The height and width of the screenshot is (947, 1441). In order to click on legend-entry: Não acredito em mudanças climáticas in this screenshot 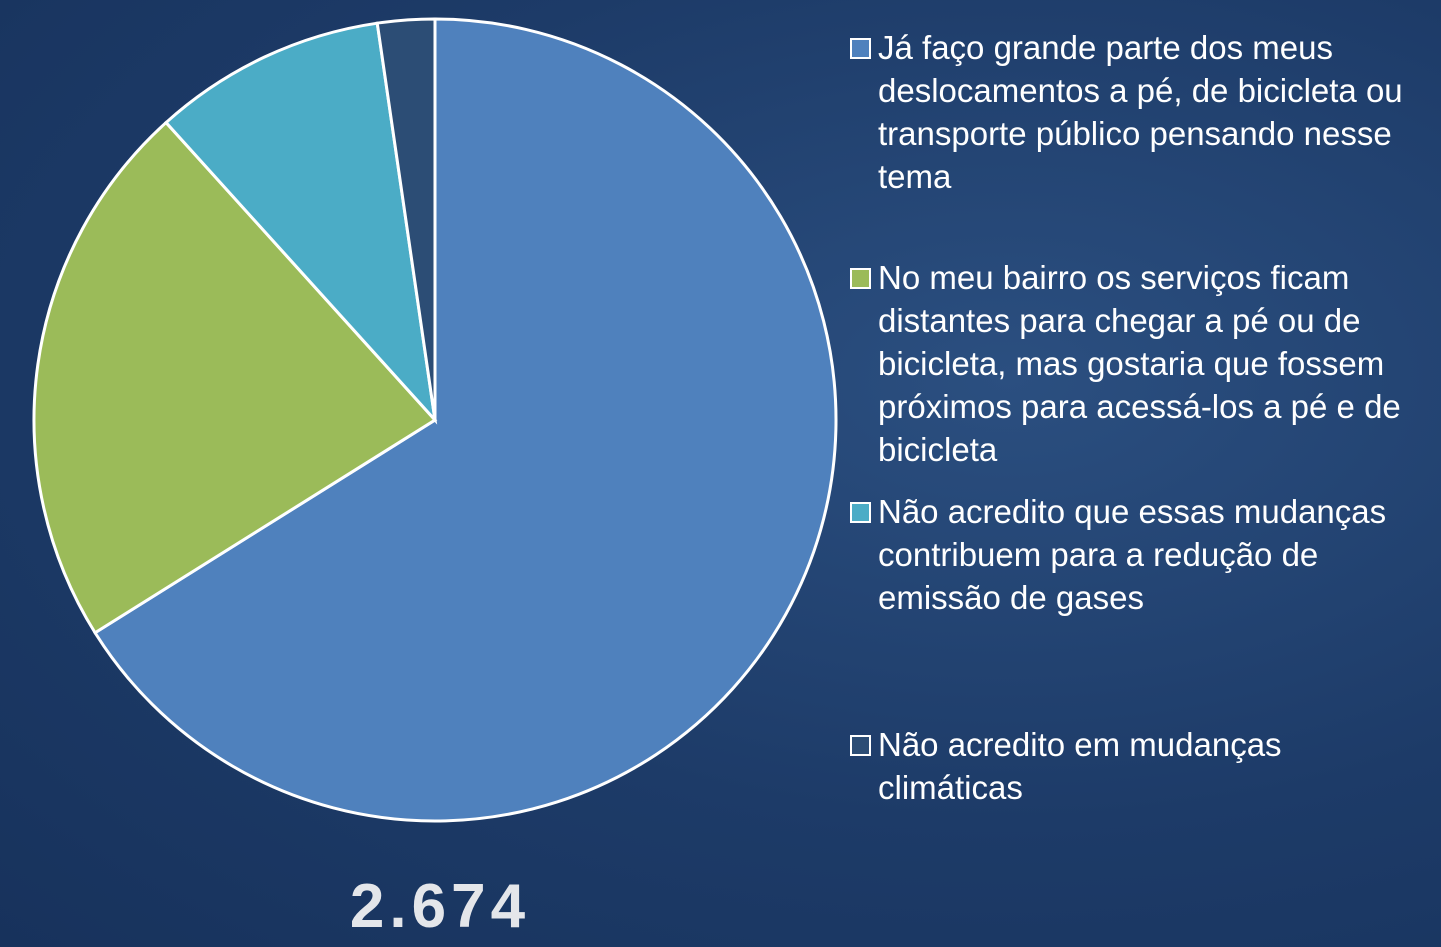, I will do `click(1137, 766)`.